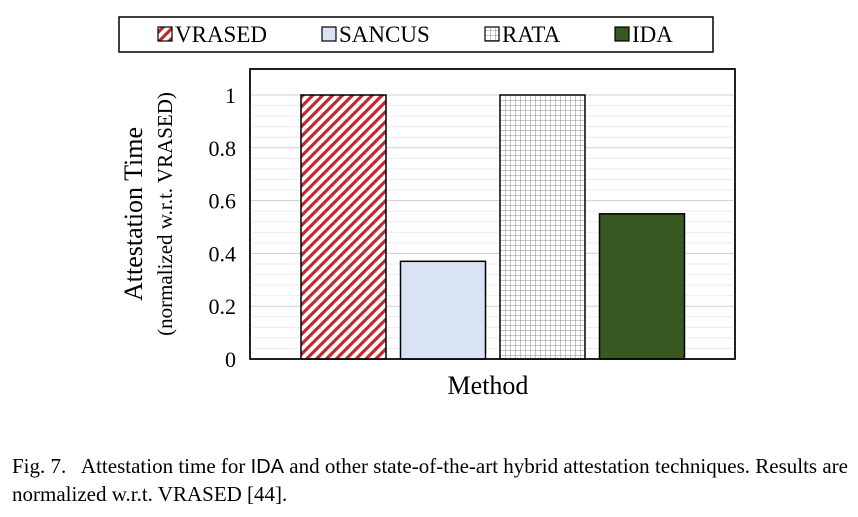 The width and height of the screenshot is (858, 517). I want to click on bar-ida, so click(642, 286).